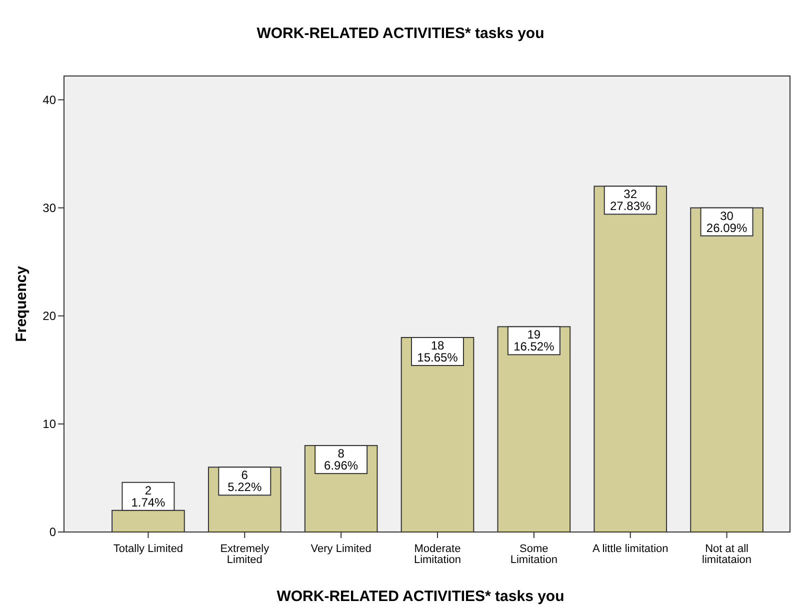  What do you see at coordinates (49, 99) in the screenshot?
I see `y-tick-label: 40` at bounding box center [49, 99].